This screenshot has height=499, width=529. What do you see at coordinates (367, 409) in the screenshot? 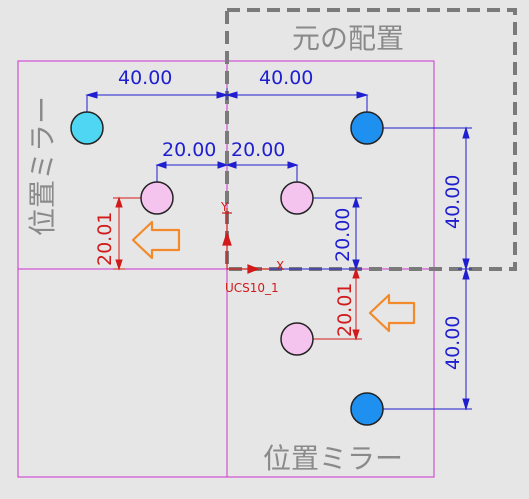
I see `hole-blue-bottom` at bounding box center [367, 409].